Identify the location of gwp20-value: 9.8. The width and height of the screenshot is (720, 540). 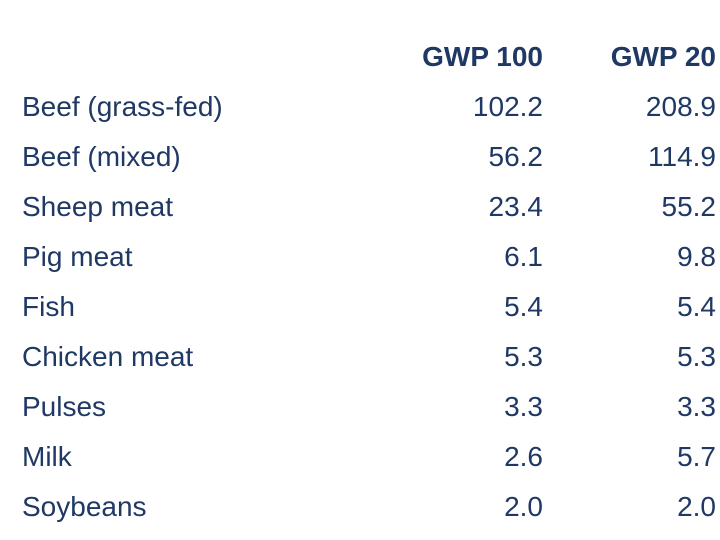
(696, 256).